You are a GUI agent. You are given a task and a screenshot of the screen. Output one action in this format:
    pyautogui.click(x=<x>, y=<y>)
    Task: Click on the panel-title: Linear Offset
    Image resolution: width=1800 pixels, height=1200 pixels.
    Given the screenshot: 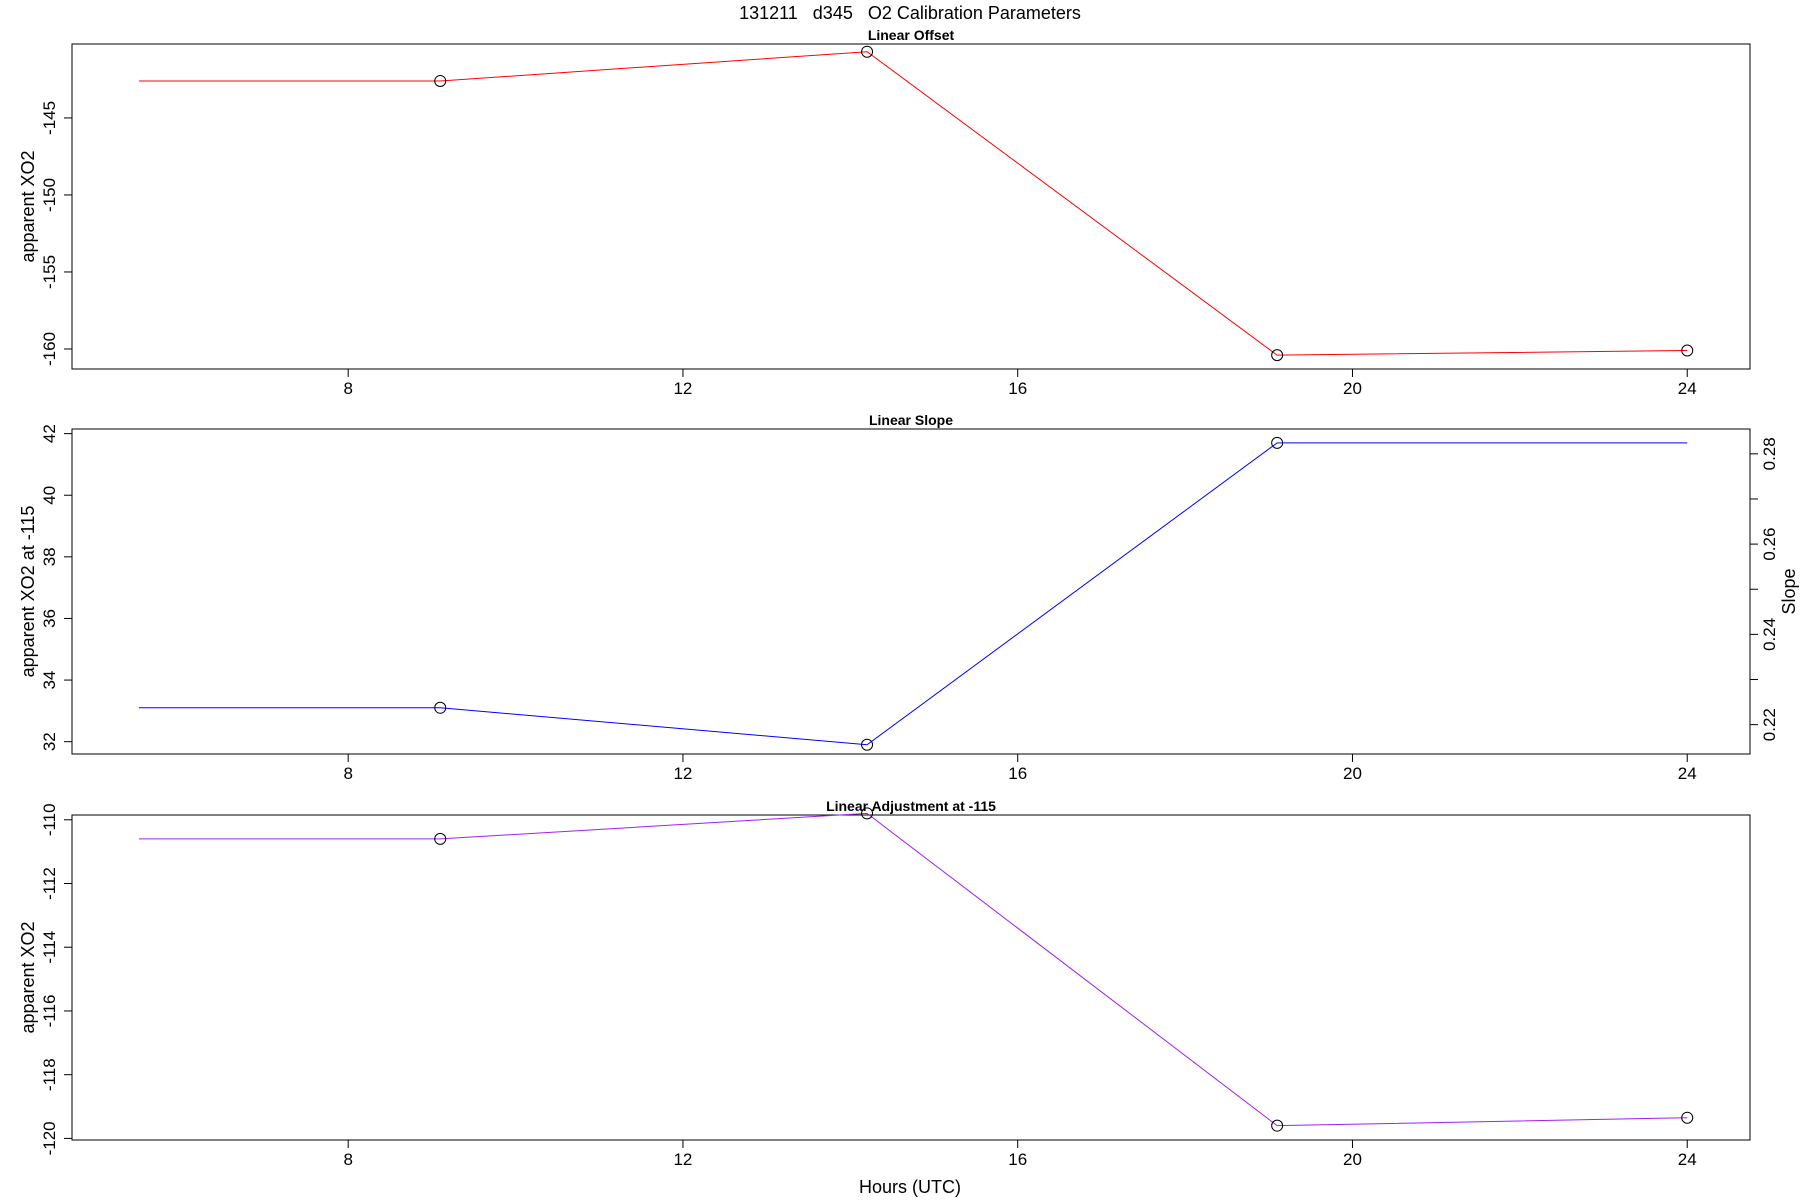 What is the action you would take?
    pyautogui.click(x=911, y=35)
    